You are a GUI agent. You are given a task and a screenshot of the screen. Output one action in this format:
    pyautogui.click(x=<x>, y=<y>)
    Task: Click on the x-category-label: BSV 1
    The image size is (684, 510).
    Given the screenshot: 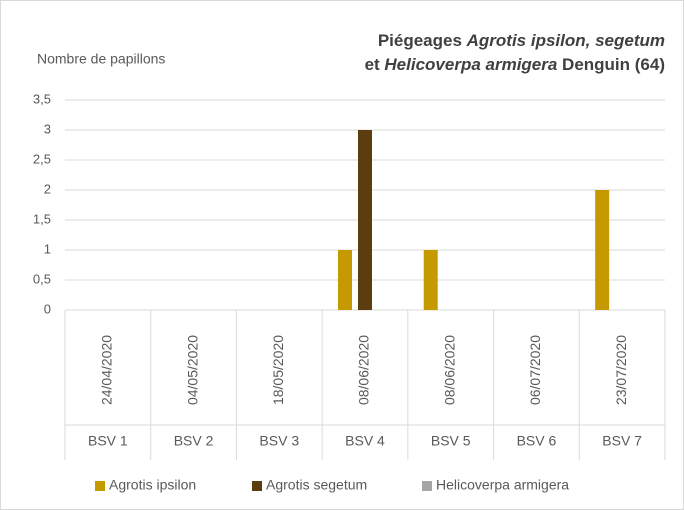 What is the action you would take?
    pyautogui.click(x=108, y=441)
    